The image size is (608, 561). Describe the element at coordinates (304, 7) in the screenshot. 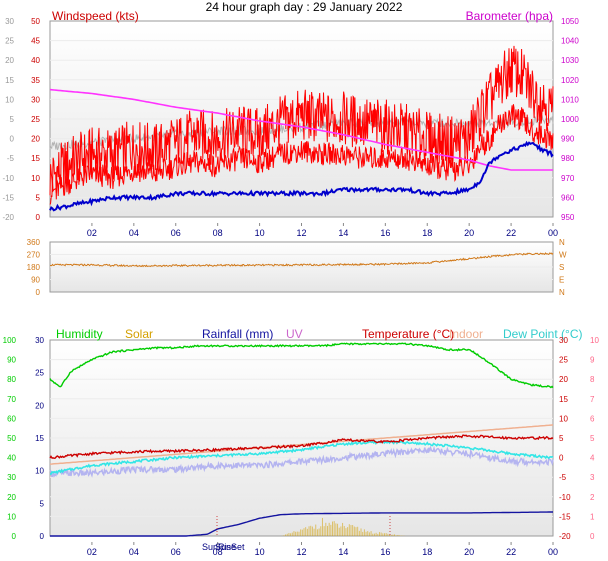

I see `chart-title: 24 hour graph day : 29 January 2022` at that location.